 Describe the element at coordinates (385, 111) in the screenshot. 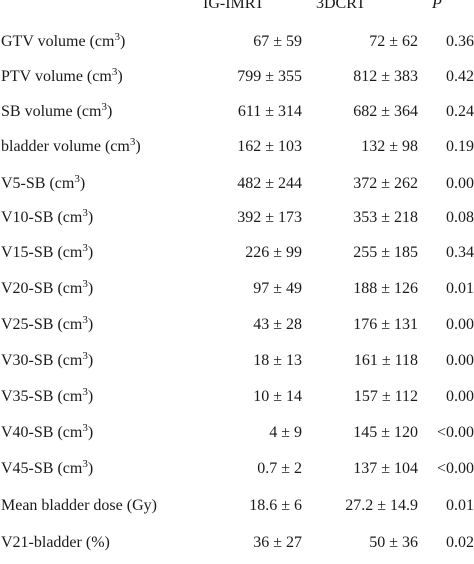

I see `3dcrt-value: 682 ± 364` at that location.